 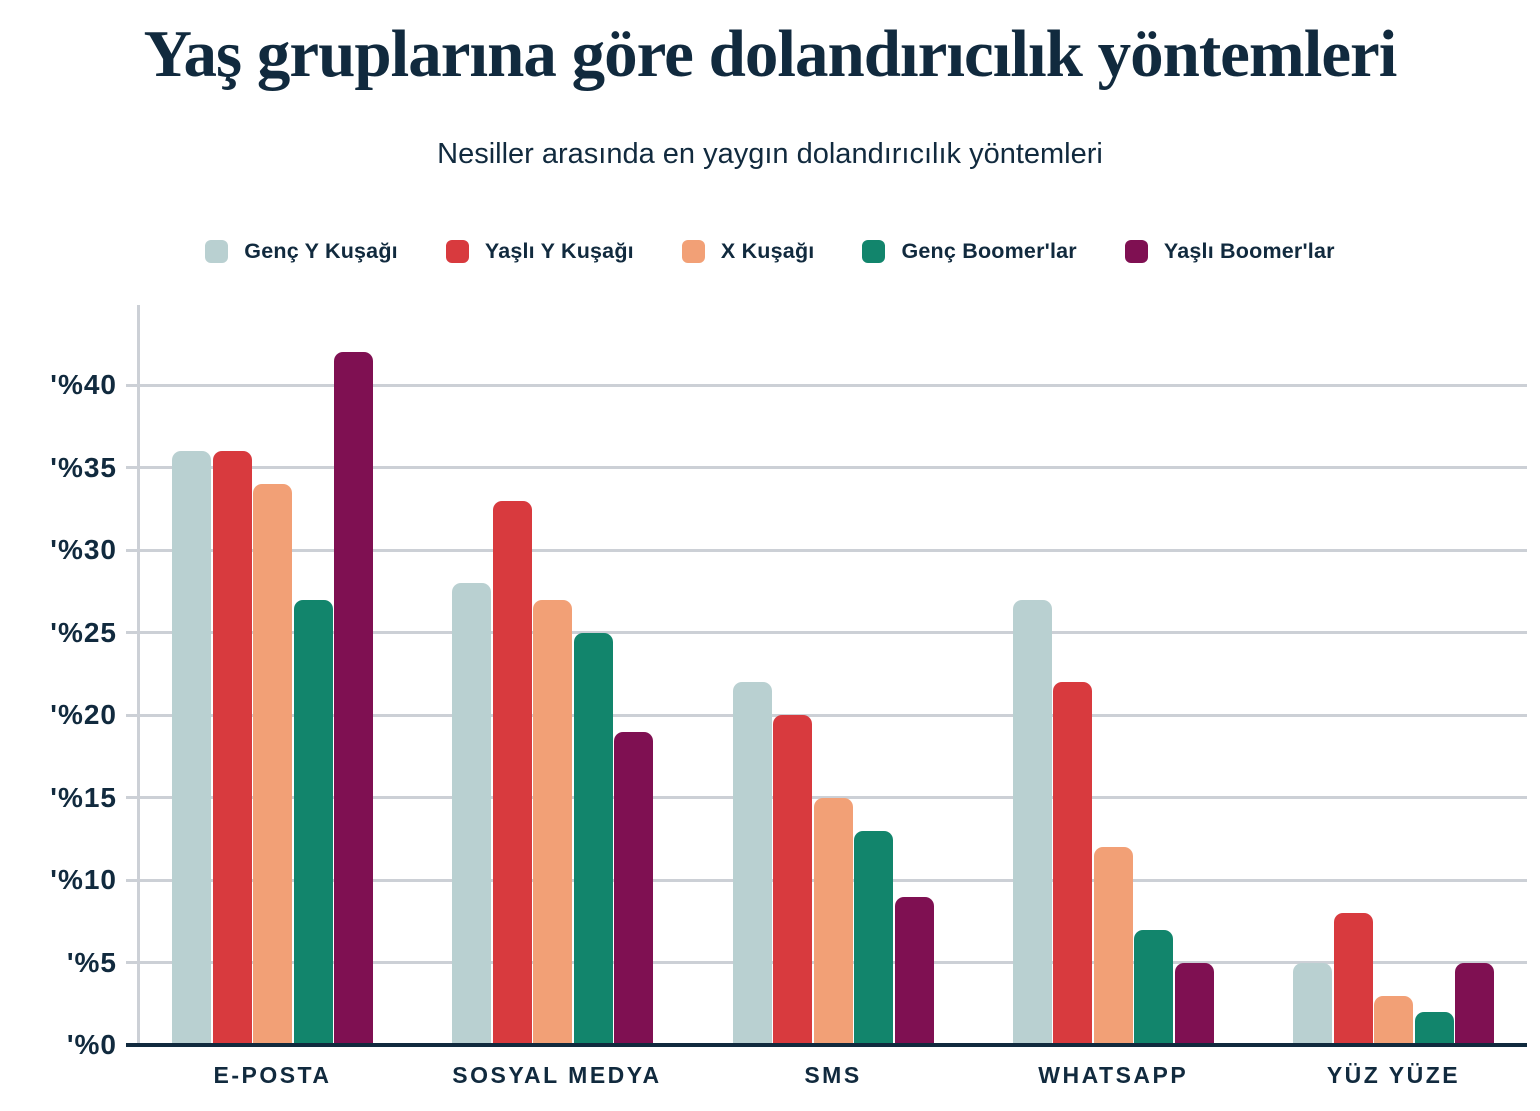 I want to click on y-tick-label: '%30, so click(x=83, y=549).